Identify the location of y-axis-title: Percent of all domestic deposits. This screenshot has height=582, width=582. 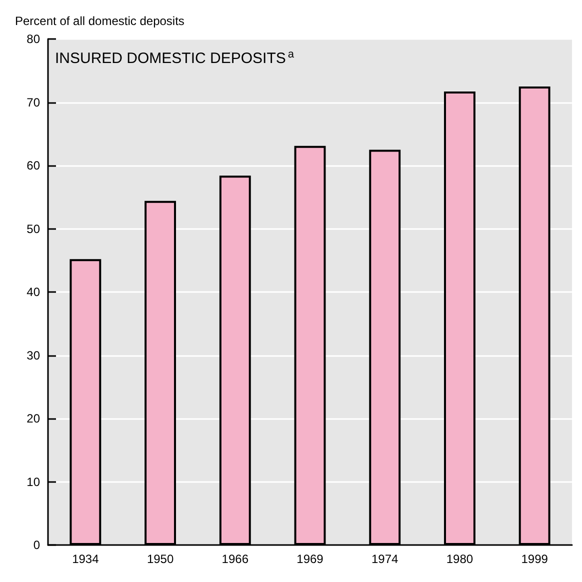
(99, 21).